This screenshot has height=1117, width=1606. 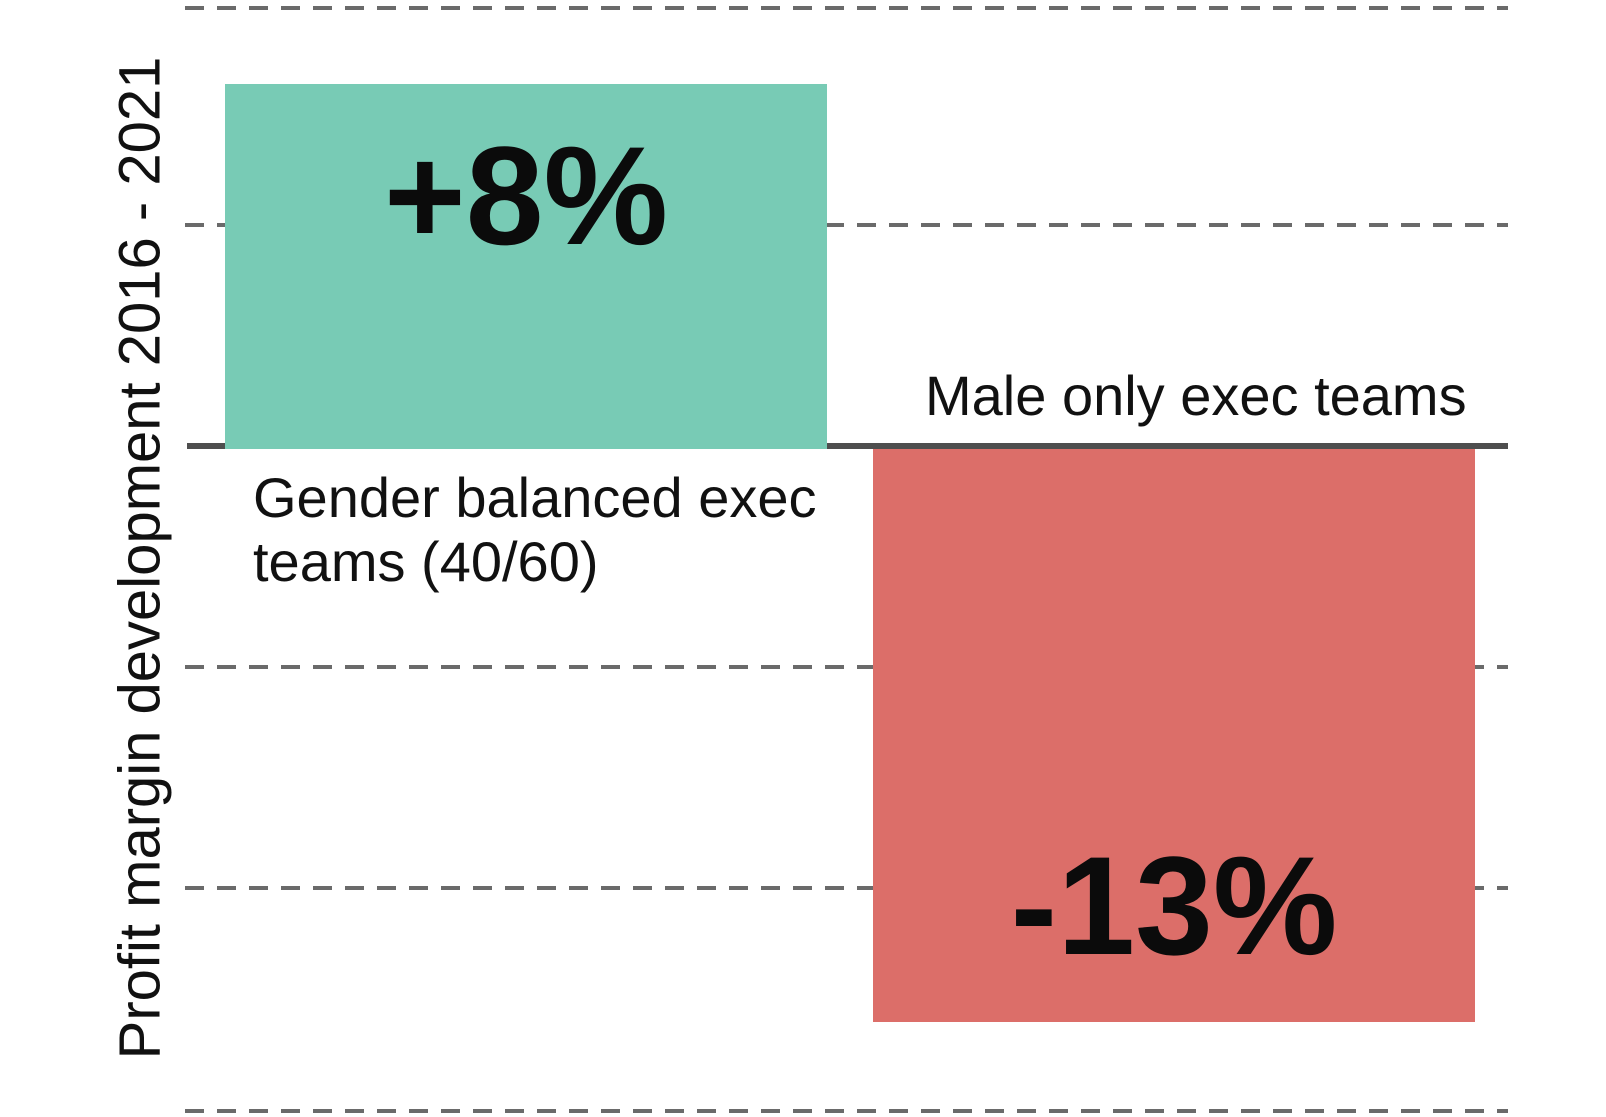 What do you see at coordinates (846, 667) in the screenshot?
I see `gridline-minus-5pct` at bounding box center [846, 667].